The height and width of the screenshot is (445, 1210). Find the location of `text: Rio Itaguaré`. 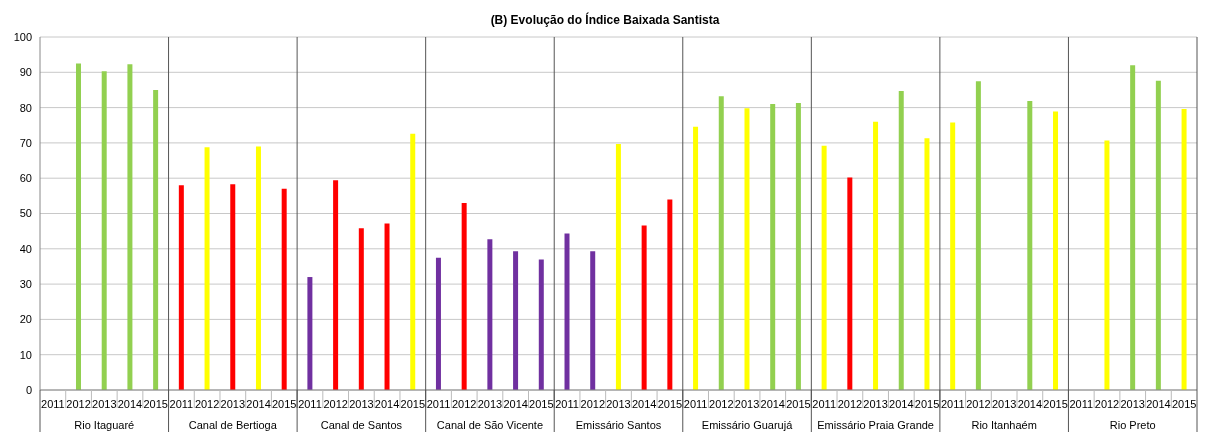

text: Rio Itaguaré is located at coordinates (104, 425).